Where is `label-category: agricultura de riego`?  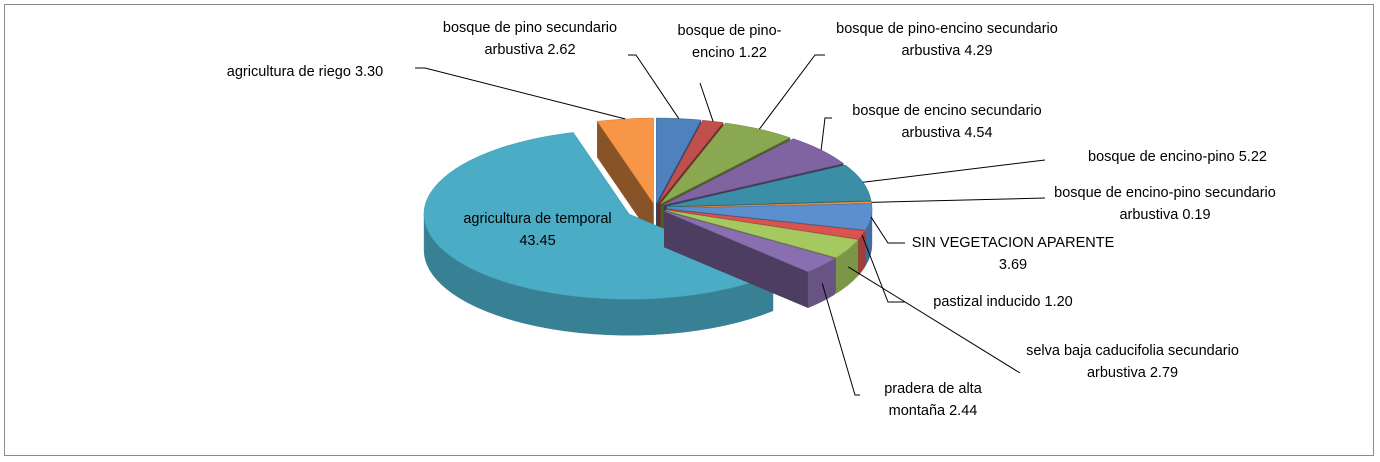
label-category: agricultura de riego is located at coordinates (288, 72).